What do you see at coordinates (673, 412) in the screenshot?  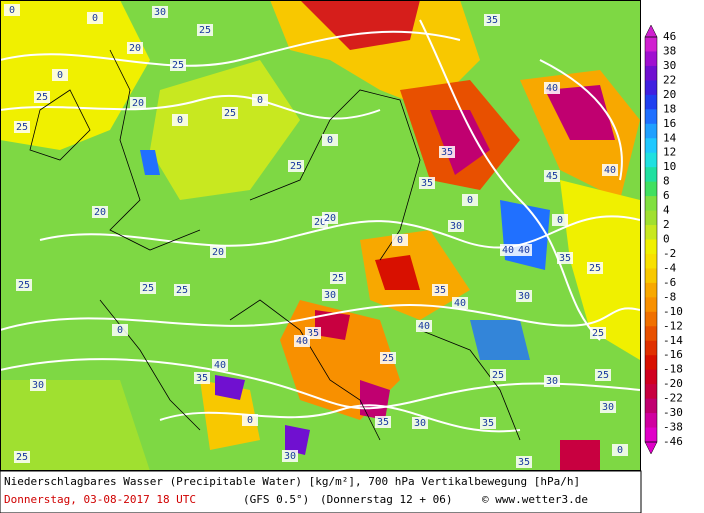 I see `colorbar-label: -30` at bounding box center [673, 412].